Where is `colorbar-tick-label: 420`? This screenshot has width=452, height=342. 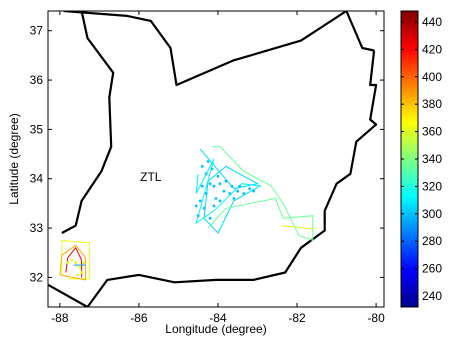
colorbar-tick-label: 420 is located at coordinates (432, 49).